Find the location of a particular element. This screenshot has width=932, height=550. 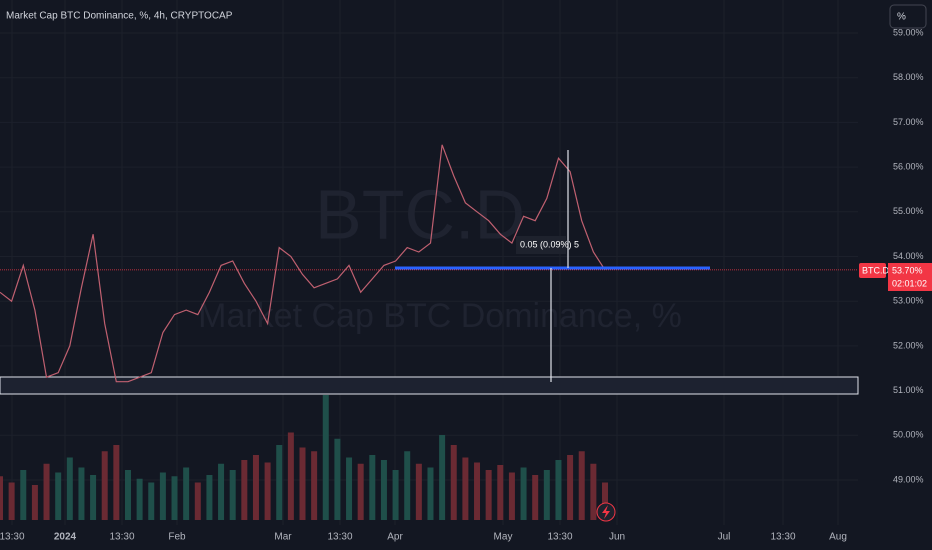

volume is located at coordinates (304, 457).